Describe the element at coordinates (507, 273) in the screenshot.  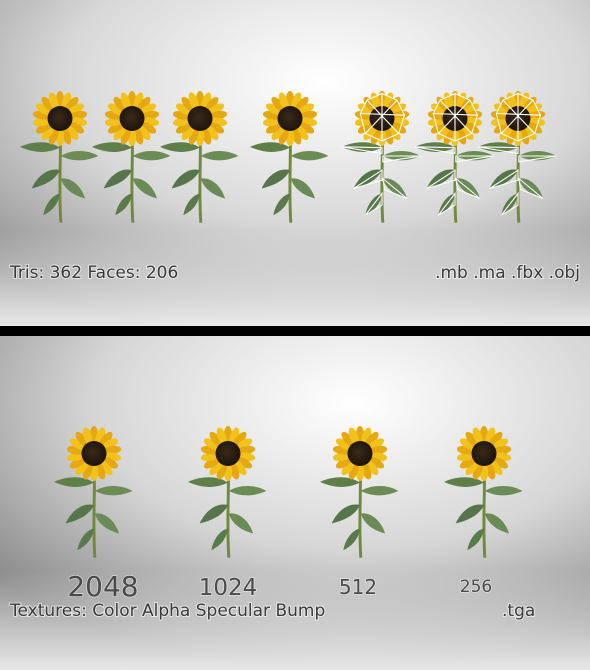
I see `formats-caption: .mb .ma .fbx .obj` at that location.